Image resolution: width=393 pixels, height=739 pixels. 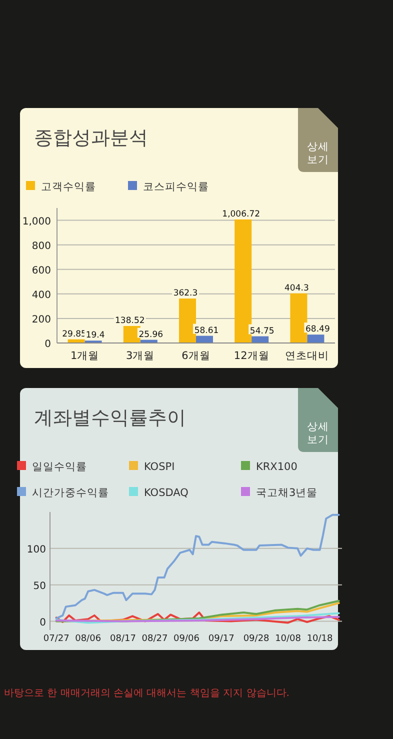 What do you see at coordinates (307, 356) in the screenshot?
I see `x-tick-label: 연초대비` at bounding box center [307, 356].